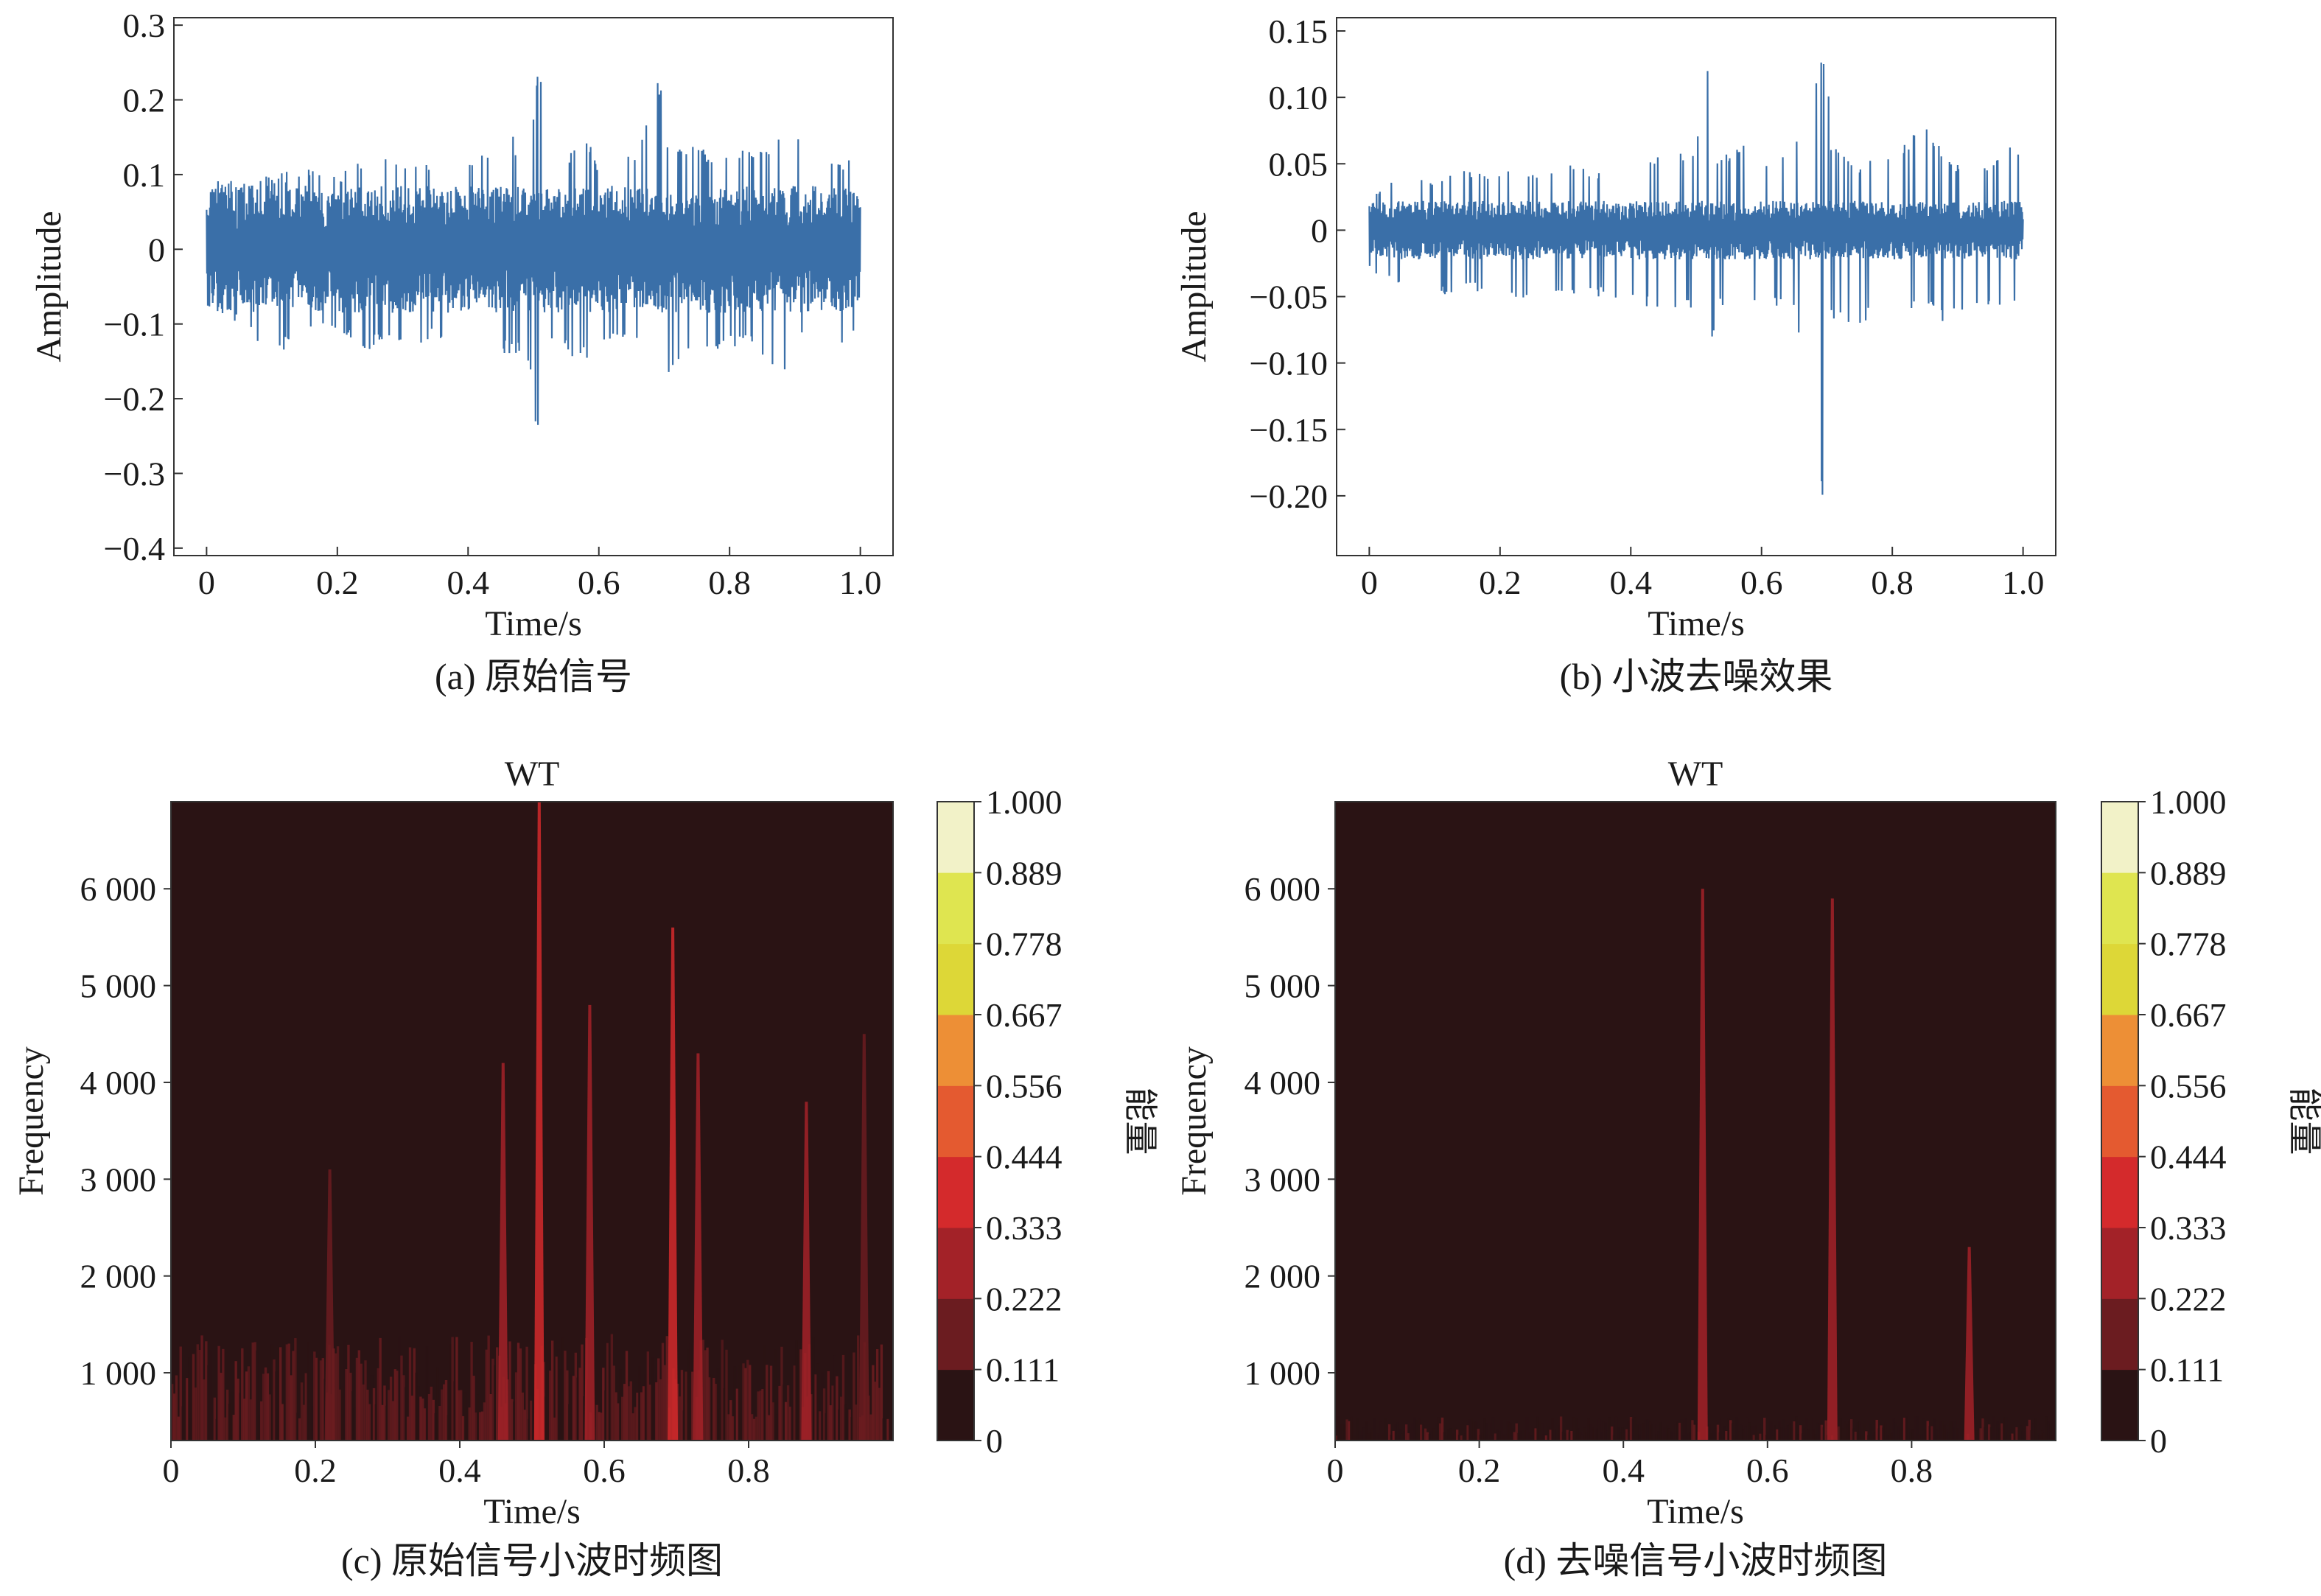 The width and height of the screenshot is (2321, 1596). I want to click on y-tick-label: 6 000, so click(118, 889).